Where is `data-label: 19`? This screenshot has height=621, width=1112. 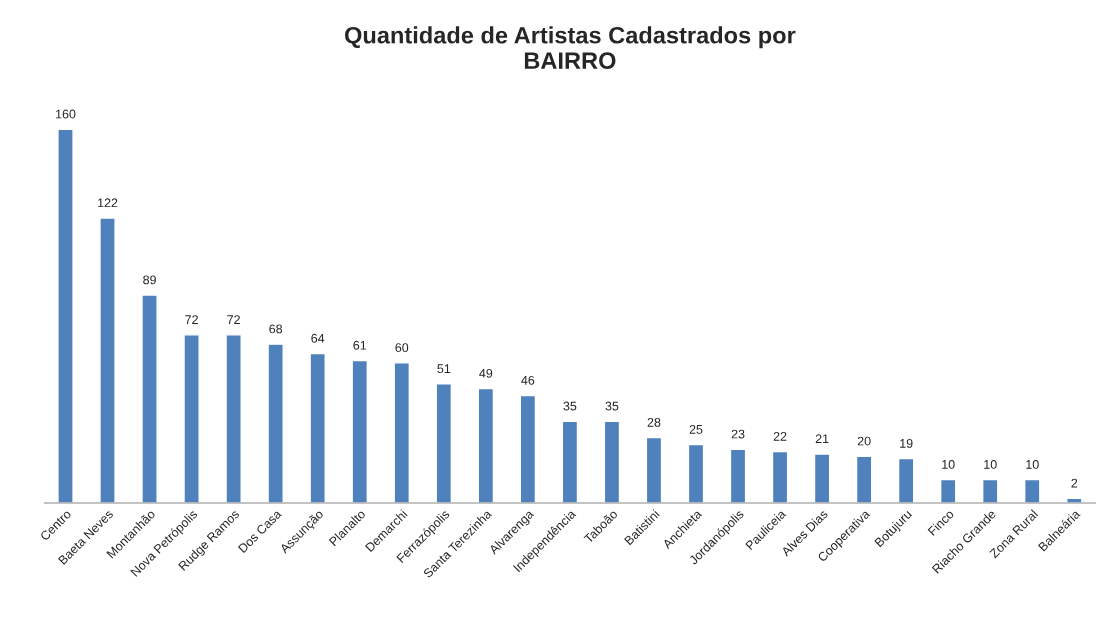
data-label: 19 is located at coordinates (906, 443).